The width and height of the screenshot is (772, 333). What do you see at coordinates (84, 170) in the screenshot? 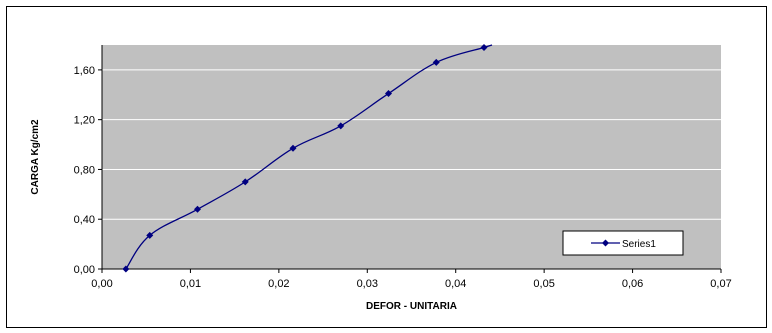
I see `y-tick-label: 0,80` at bounding box center [84, 170].